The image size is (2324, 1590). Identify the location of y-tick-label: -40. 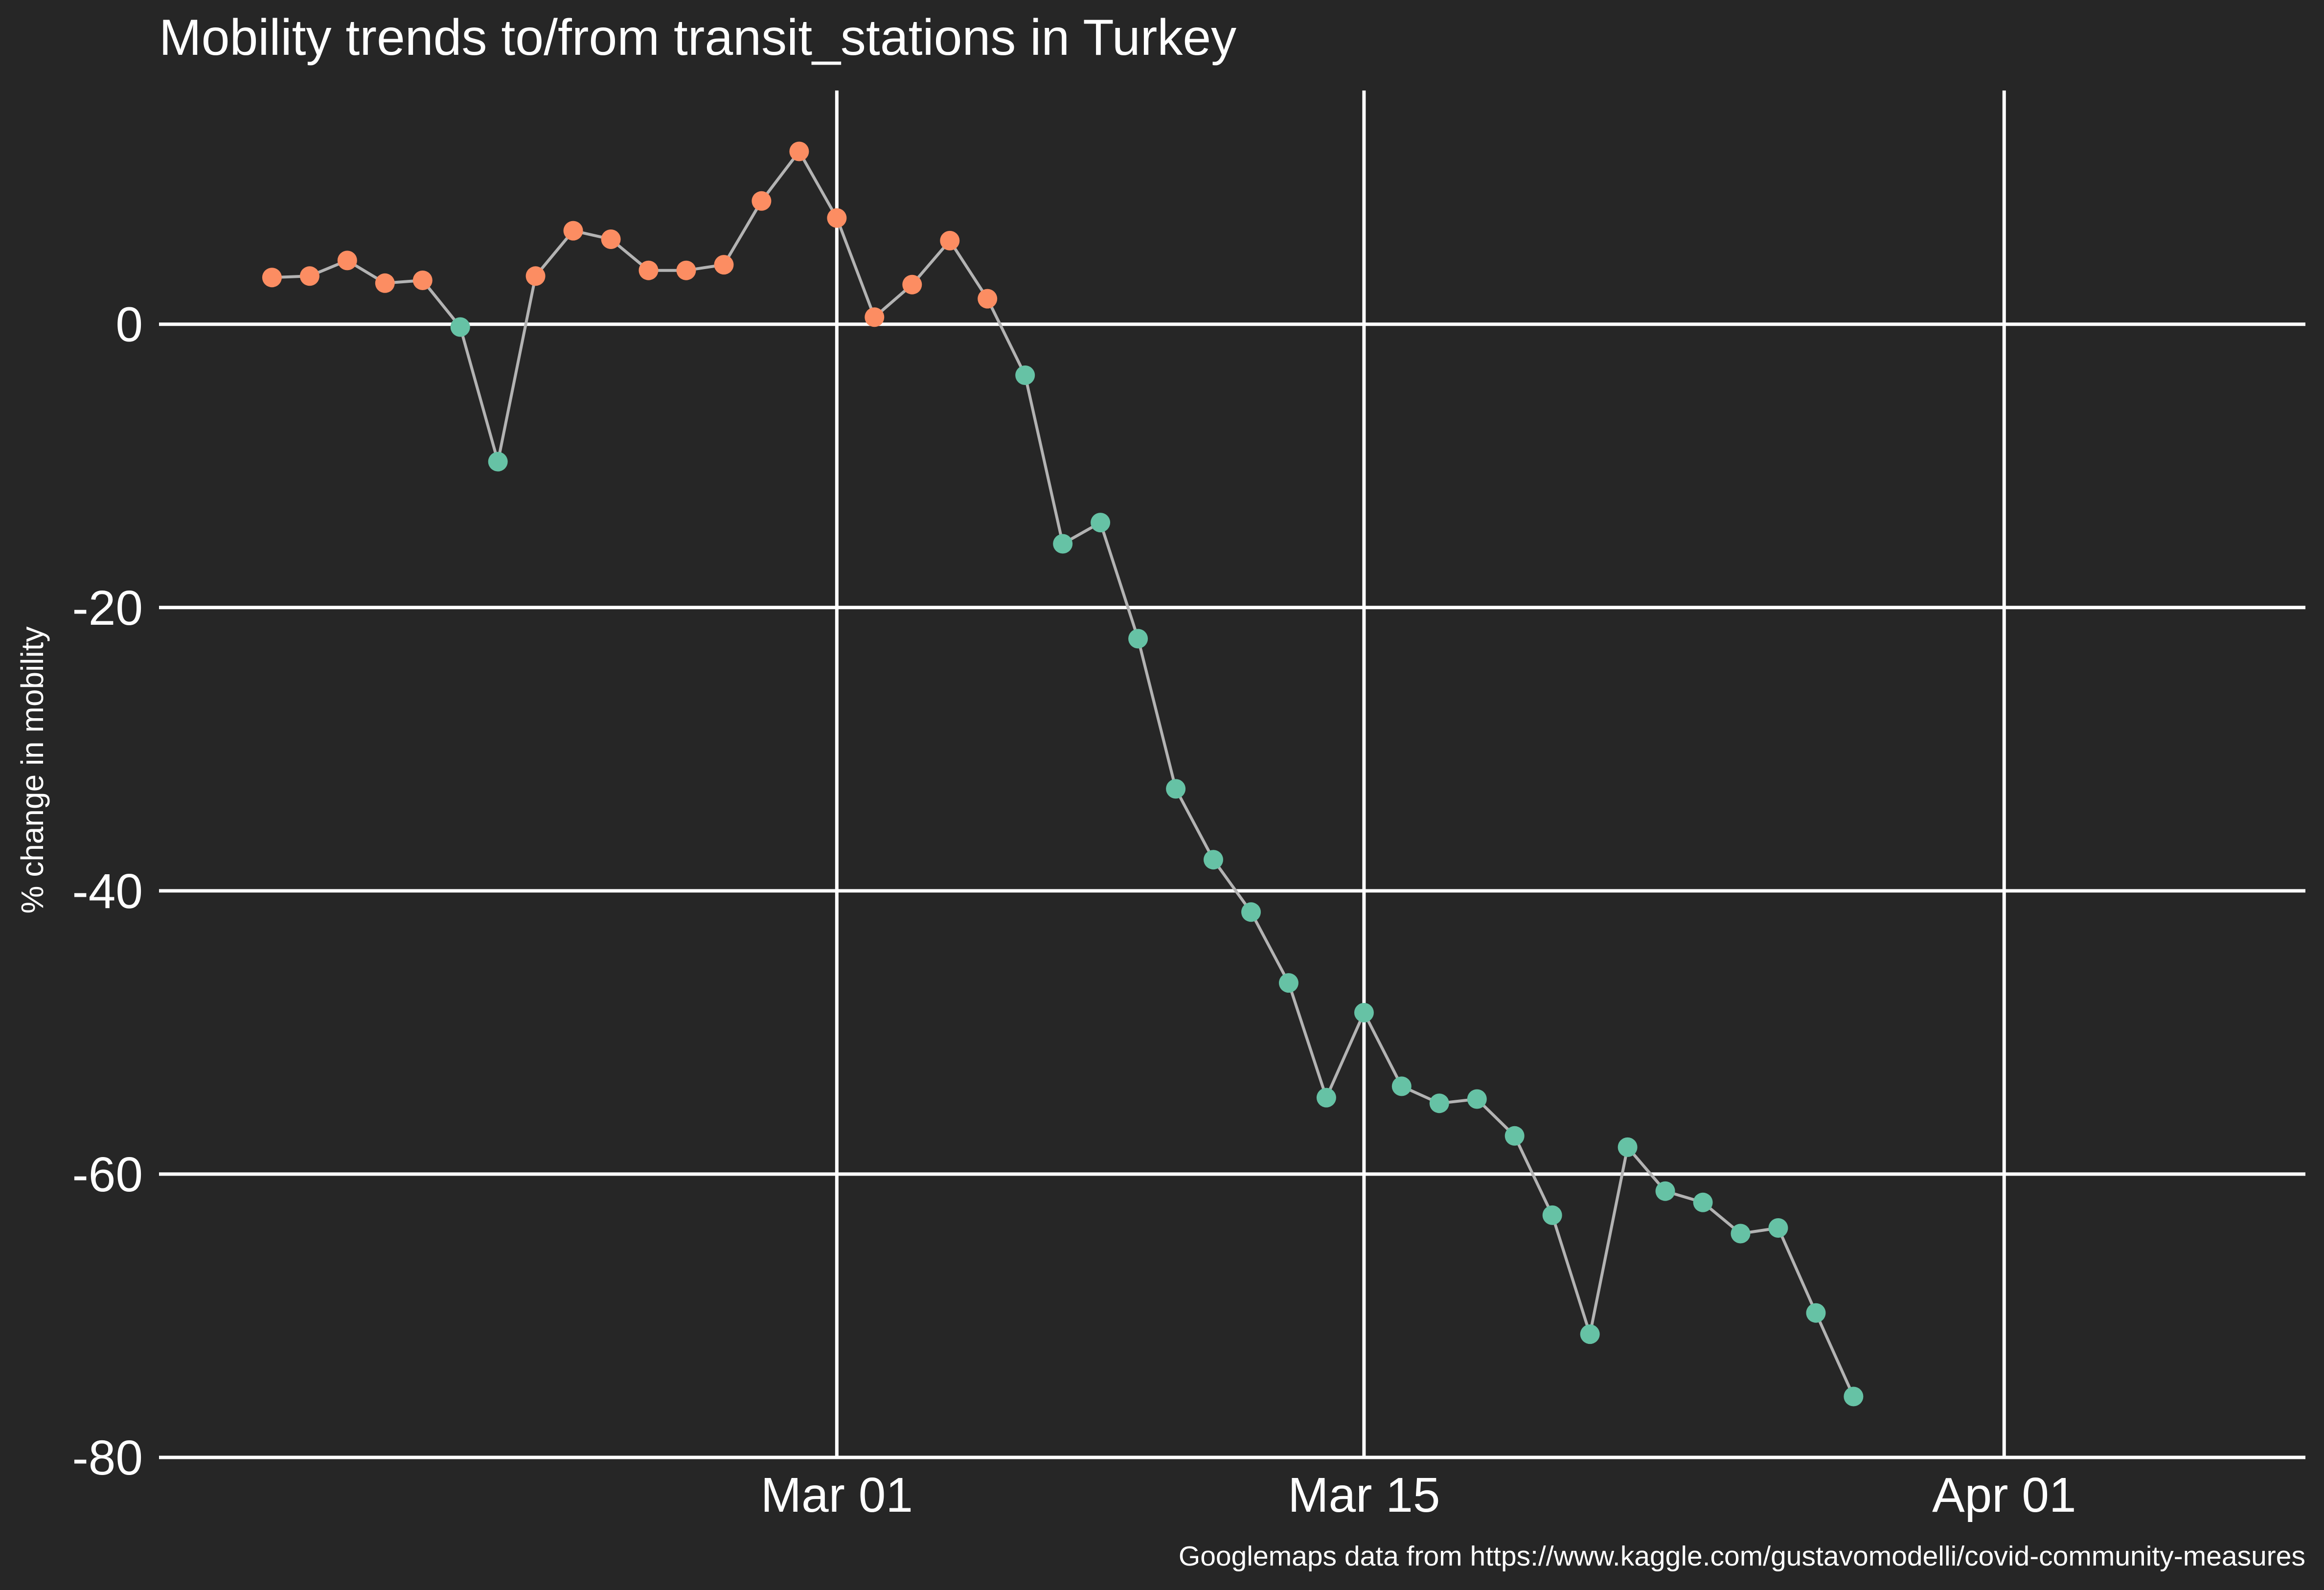
(108, 892).